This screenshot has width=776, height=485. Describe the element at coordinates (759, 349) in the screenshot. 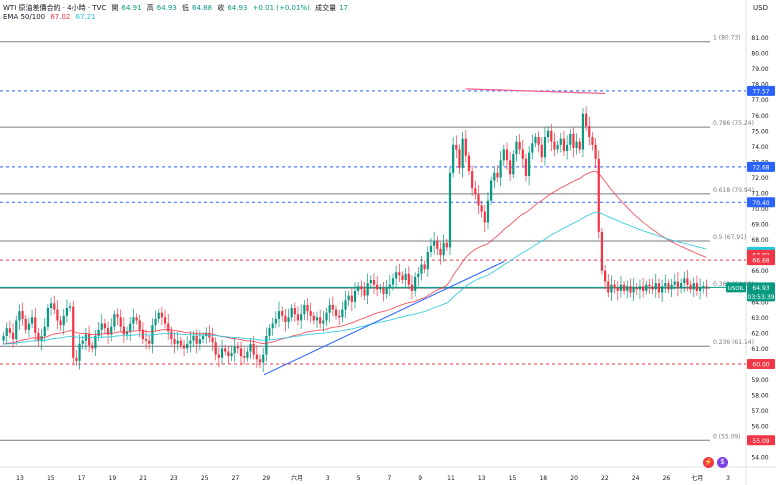

I see `y-tick-label: 61.00` at that location.